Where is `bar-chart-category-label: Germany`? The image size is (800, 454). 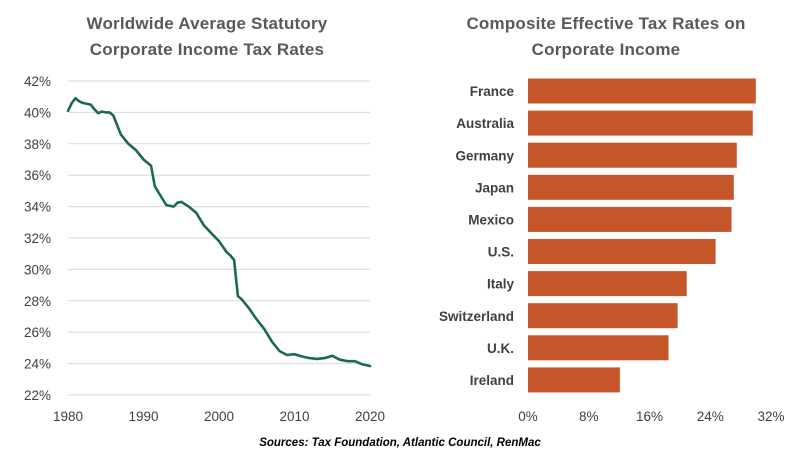
bar-chart-category-label: Germany is located at coordinates (484, 155).